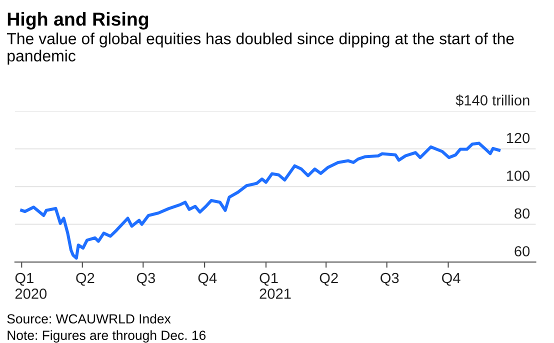 This screenshot has height=343, width=554. Describe the element at coordinates (107, 336) in the screenshot. I see `text: Note: Figures are through Dec. 16` at that location.